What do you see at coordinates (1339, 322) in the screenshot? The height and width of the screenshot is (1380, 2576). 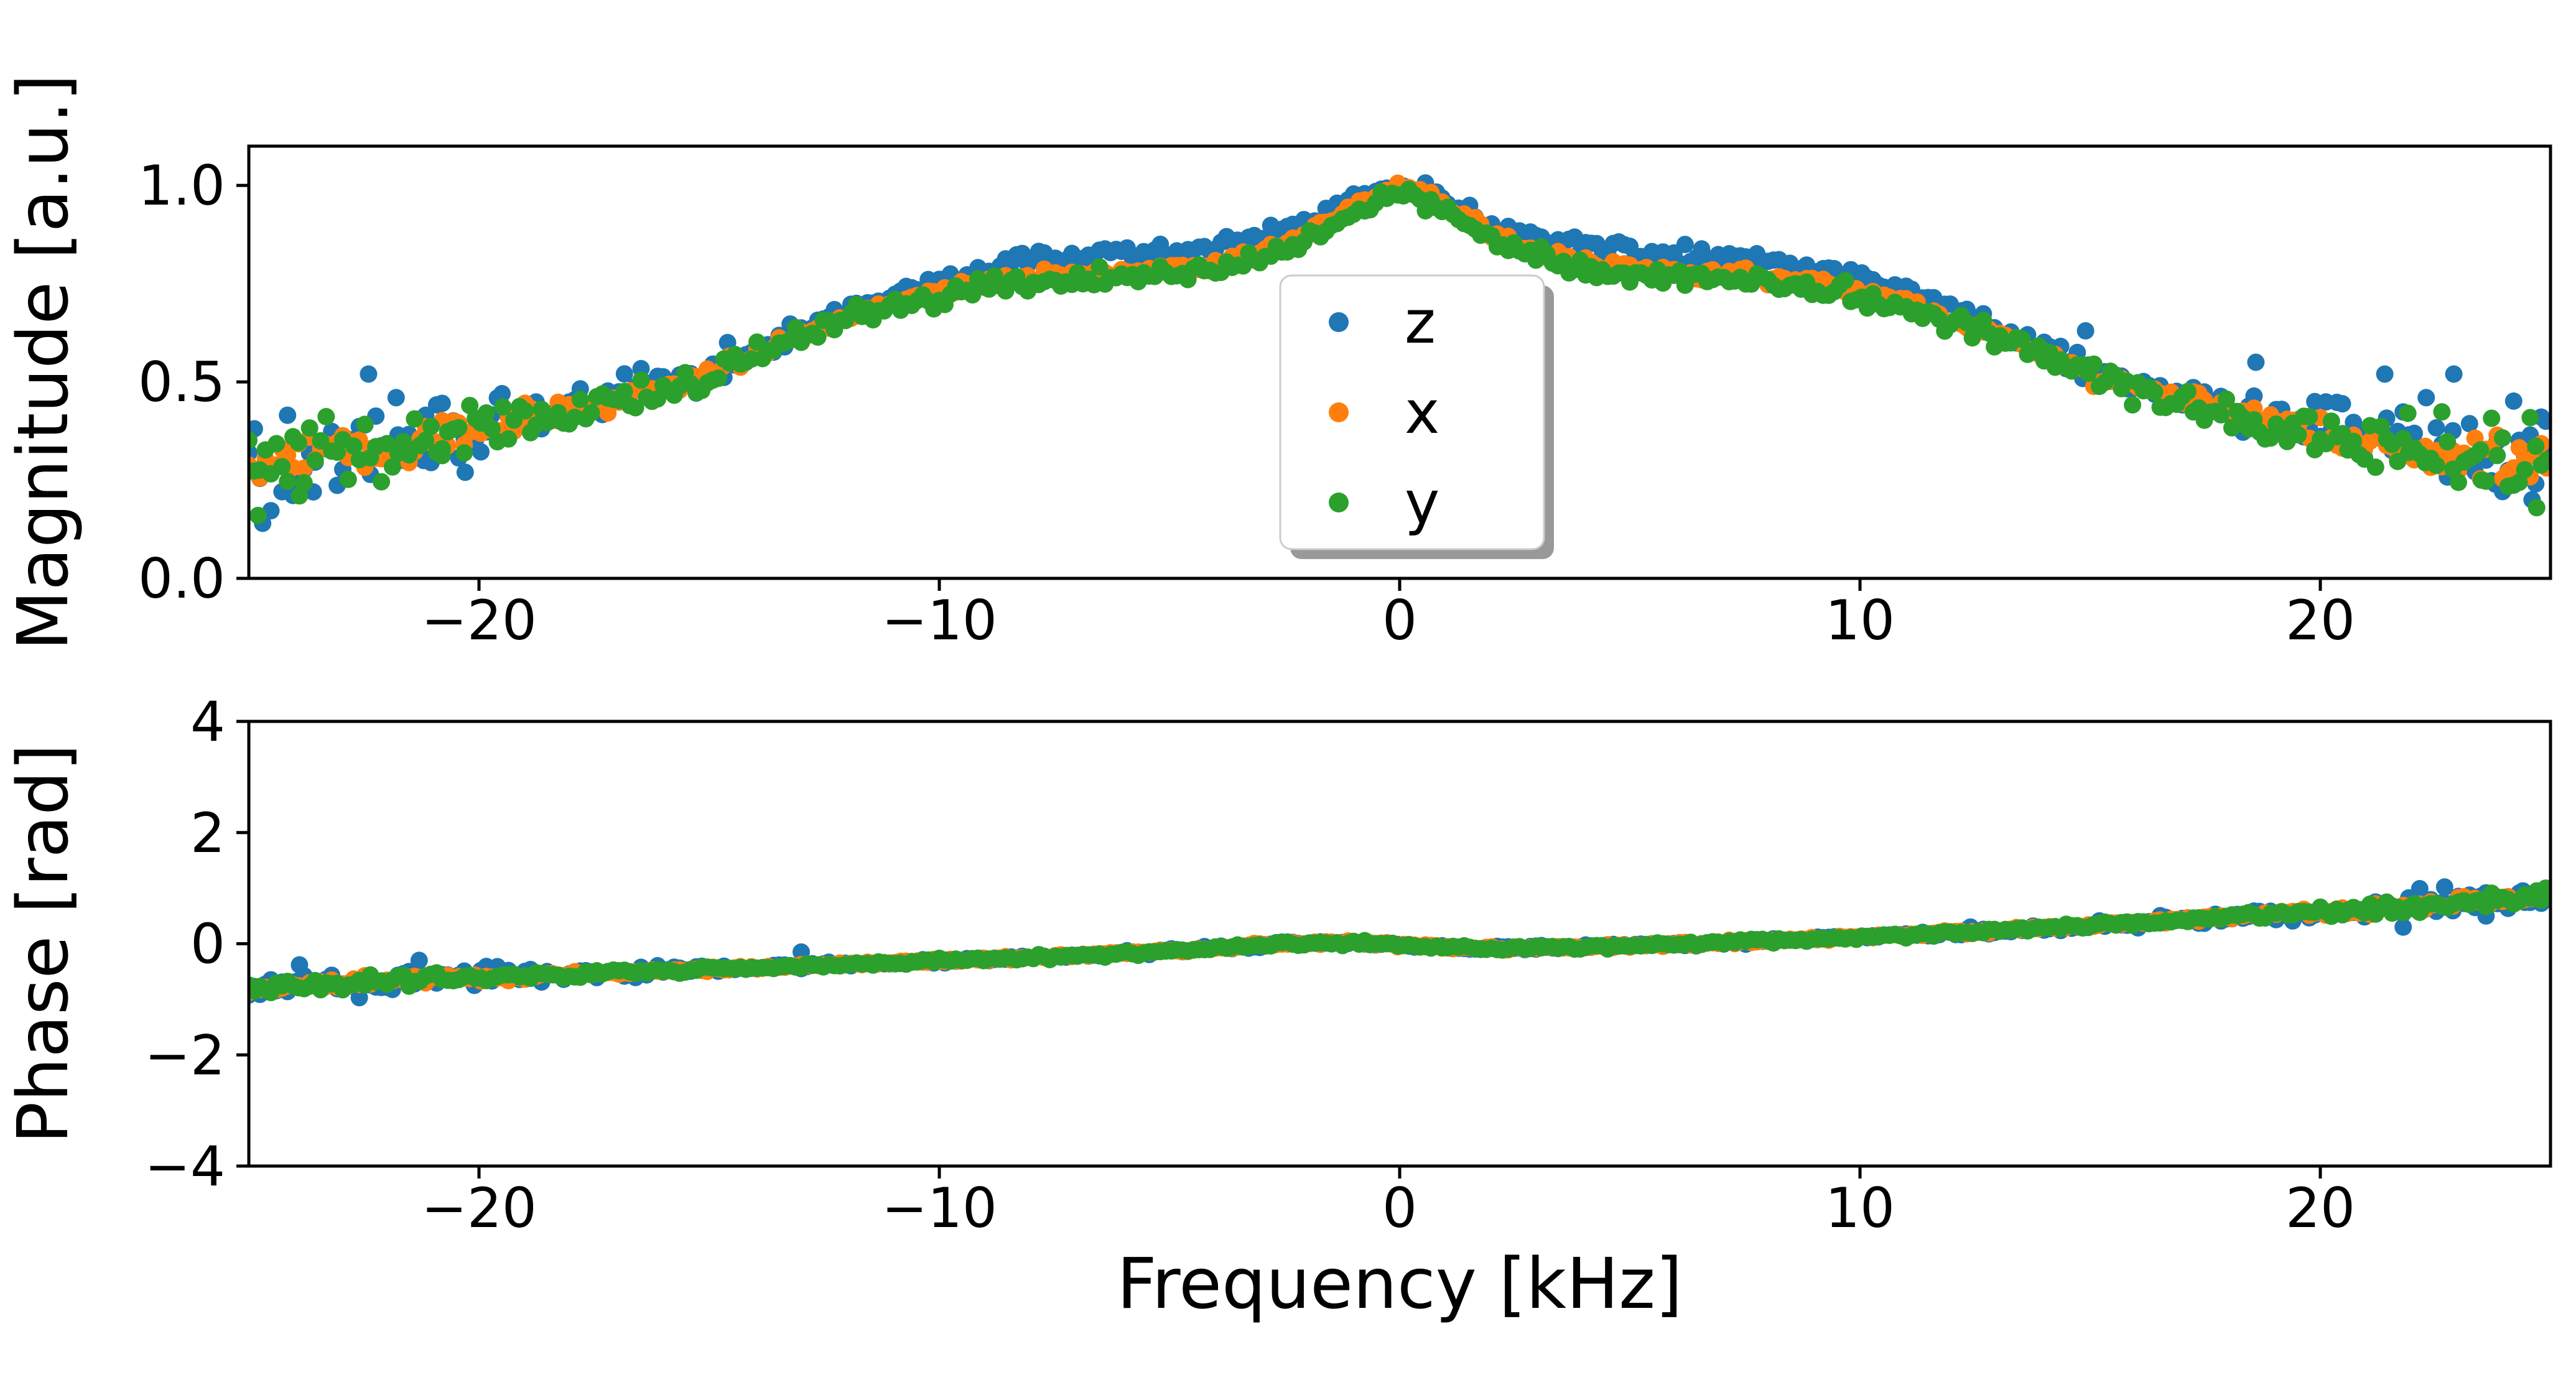 I see `legend-marker-z` at bounding box center [1339, 322].